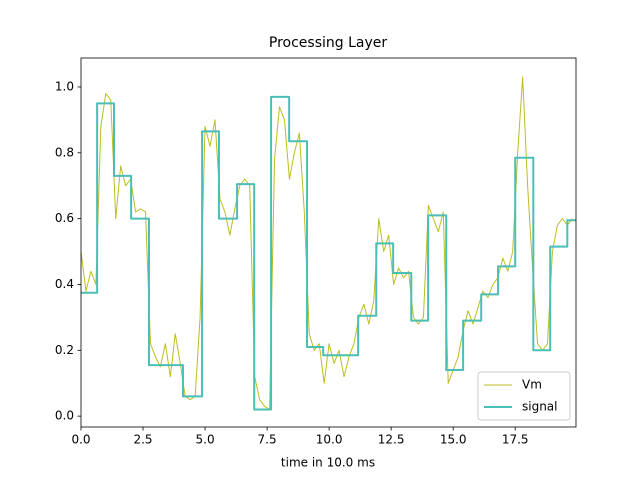 The width and height of the screenshot is (640, 480). Describe the element at coordinates (64, 152) in the screenshot. I see `y-tick-label: 0.8` at that location.